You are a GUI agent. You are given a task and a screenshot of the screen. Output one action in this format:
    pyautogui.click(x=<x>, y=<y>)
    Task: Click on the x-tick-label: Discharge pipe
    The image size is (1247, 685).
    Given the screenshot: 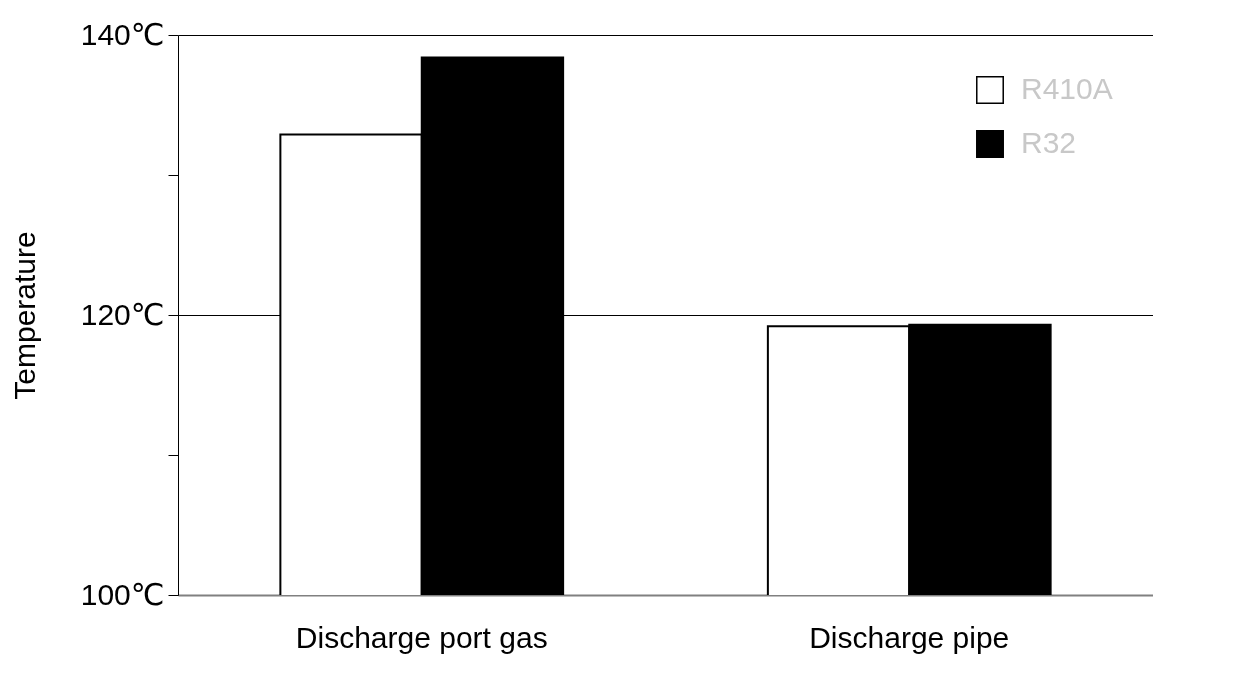 What is the action you would take?
    pyautogui.click(x=909, y=637)
    